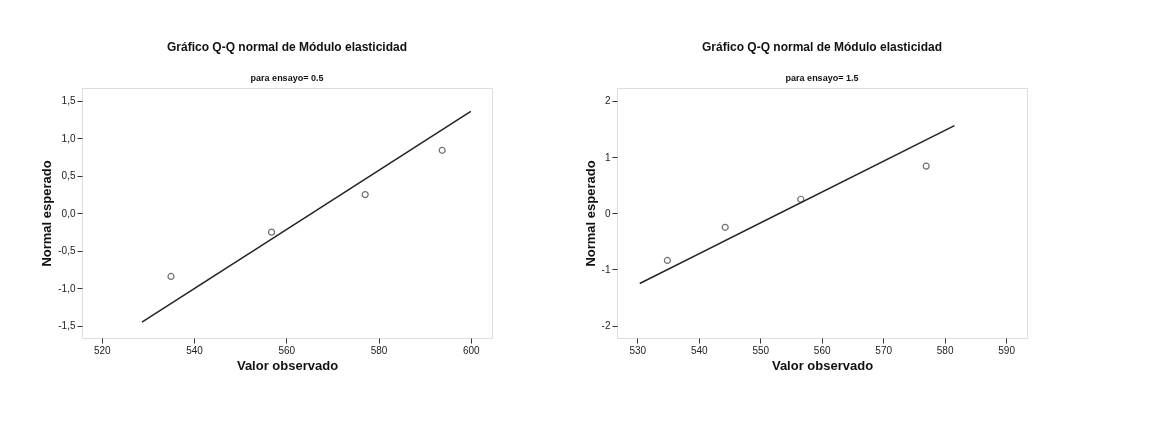 Image resolution: width=1151 pixels, height=428 pixels. Describe the element at coordinates (822, 78) in the screenshot. I see `chart-subtitle: para ensayo= 1.5` at that location.